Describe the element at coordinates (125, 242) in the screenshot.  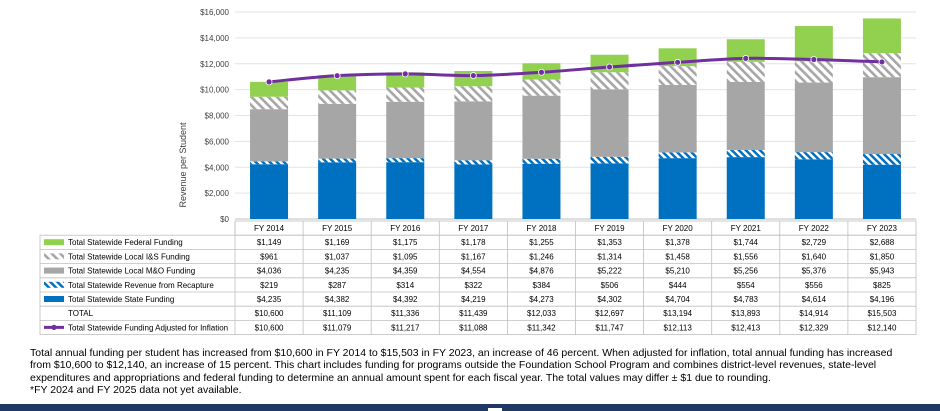
I see `legend-total-statewide-federal-funding: Total Statewide Federal Funding` at that location.